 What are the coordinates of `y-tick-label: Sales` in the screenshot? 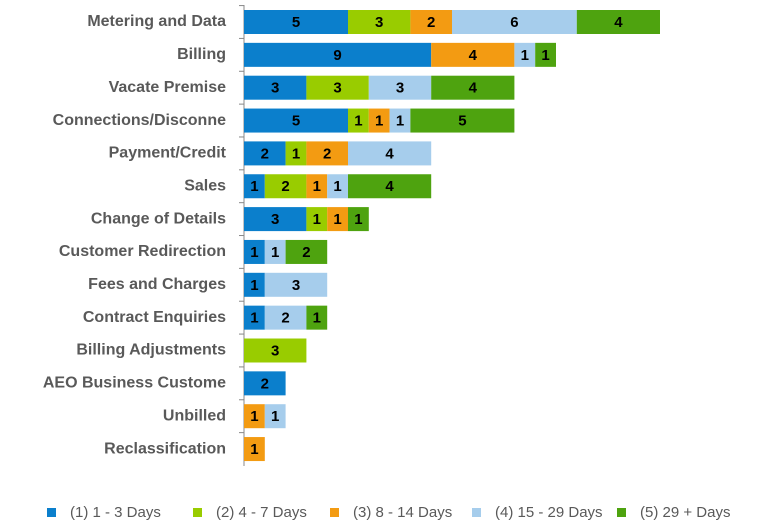 It's located at (205, 185).